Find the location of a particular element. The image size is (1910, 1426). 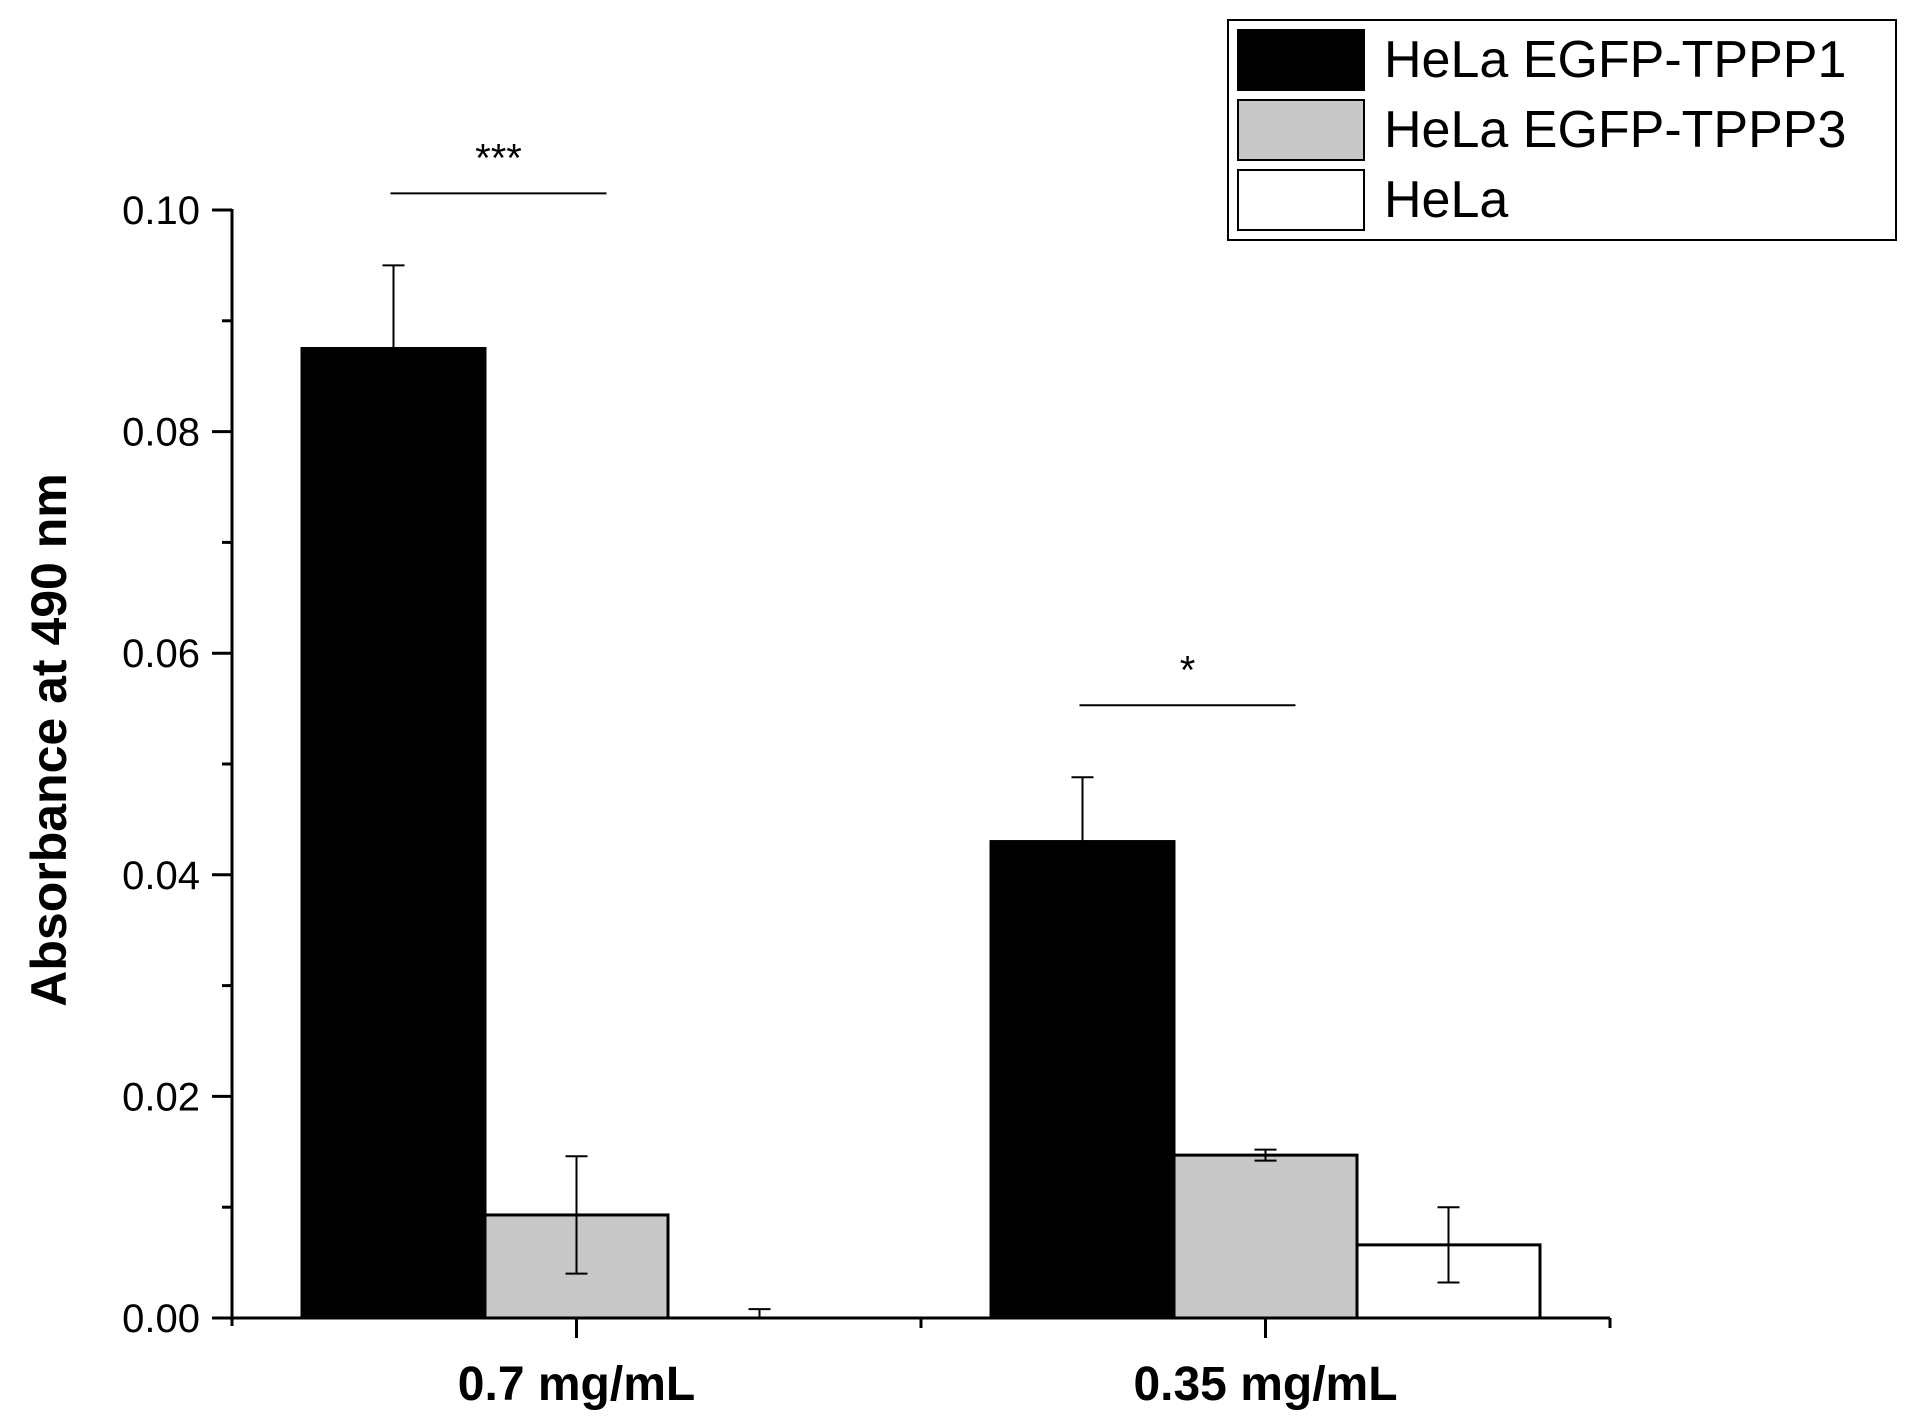

legend-label-hela: HeLa is located at coordinates (1446, 200).